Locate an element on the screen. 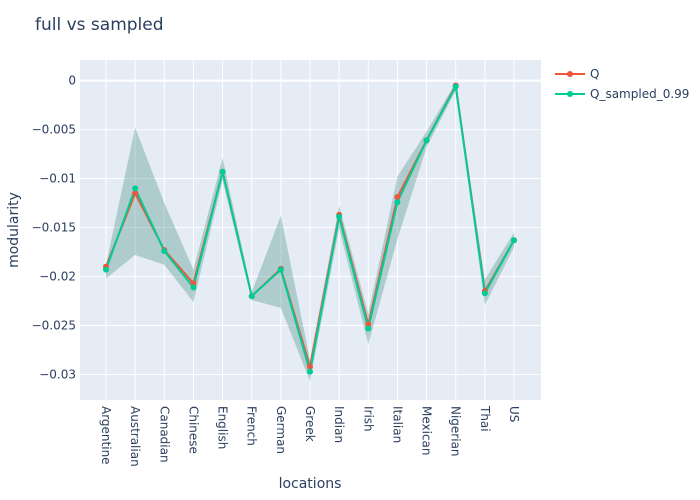  chart-title: full vs sampled is located at coordinates (99, 25).